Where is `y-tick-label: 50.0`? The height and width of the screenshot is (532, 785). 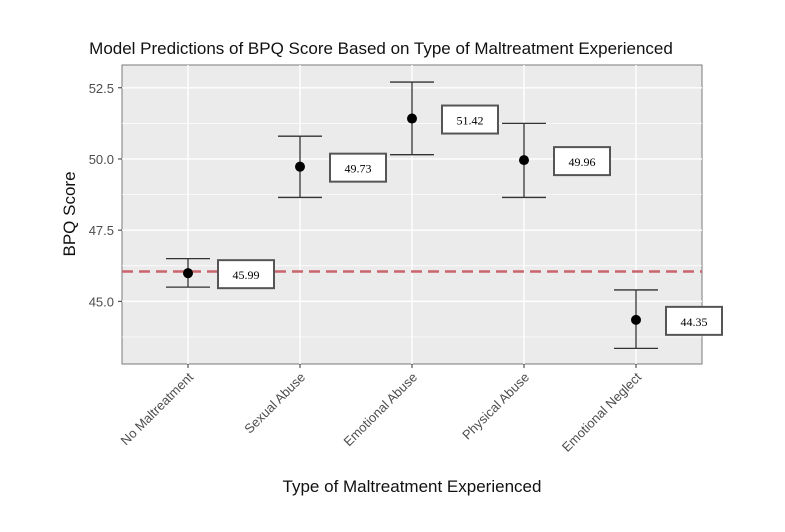
y-tick-label: 50.0 is located at coordinates (101, 159).